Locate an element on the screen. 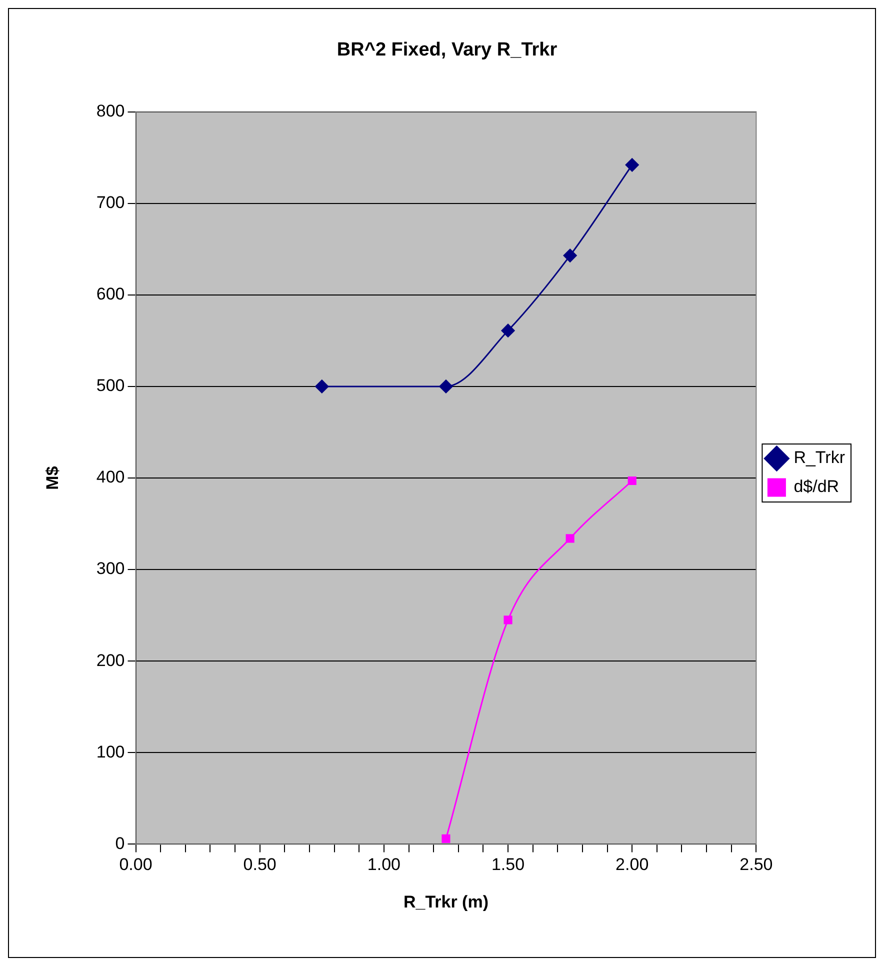 The height and width of the screenshot is (968, 886). x-tick-label: 2.00 is located at coordinates (632, 864).